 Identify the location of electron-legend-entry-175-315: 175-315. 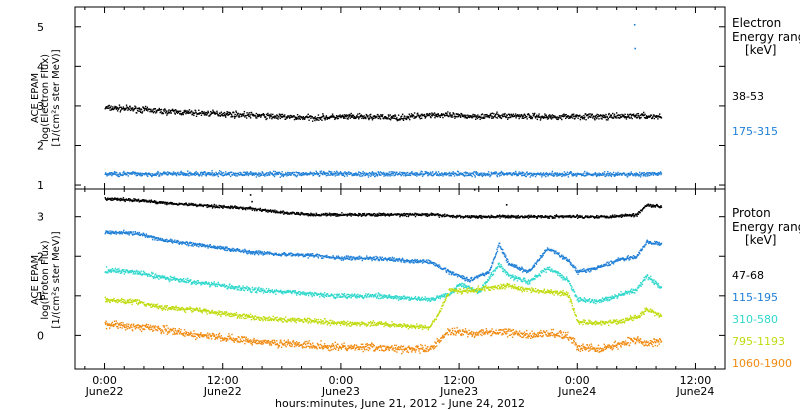
(755, 131).